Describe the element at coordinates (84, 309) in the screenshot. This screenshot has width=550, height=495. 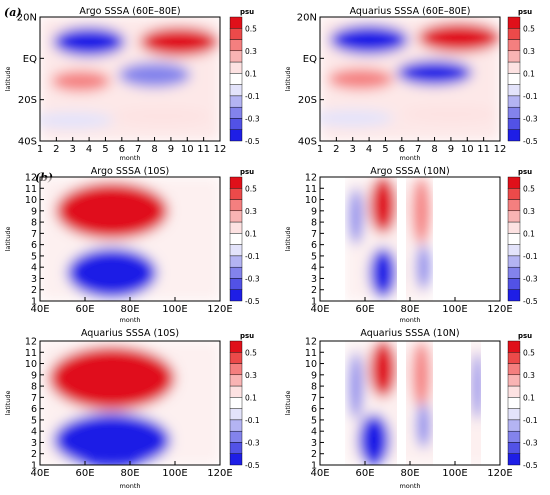
I see `x-tick-label: 60E` at that location.